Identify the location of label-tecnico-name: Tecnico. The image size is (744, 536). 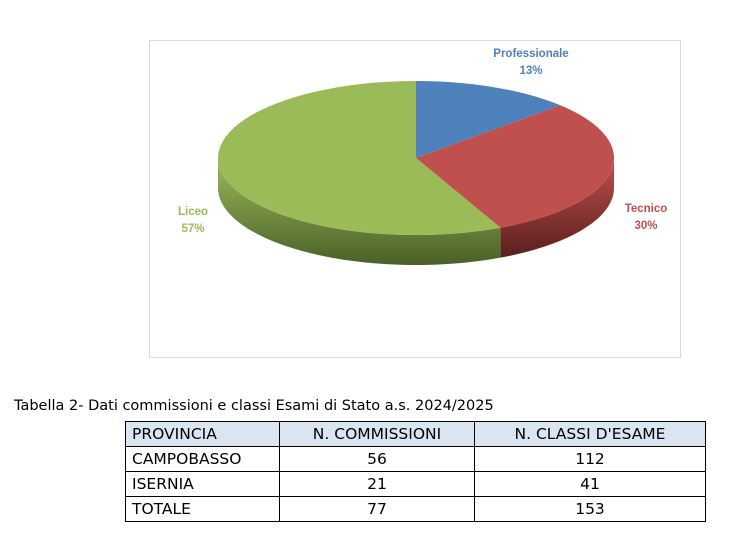
(646, 209).